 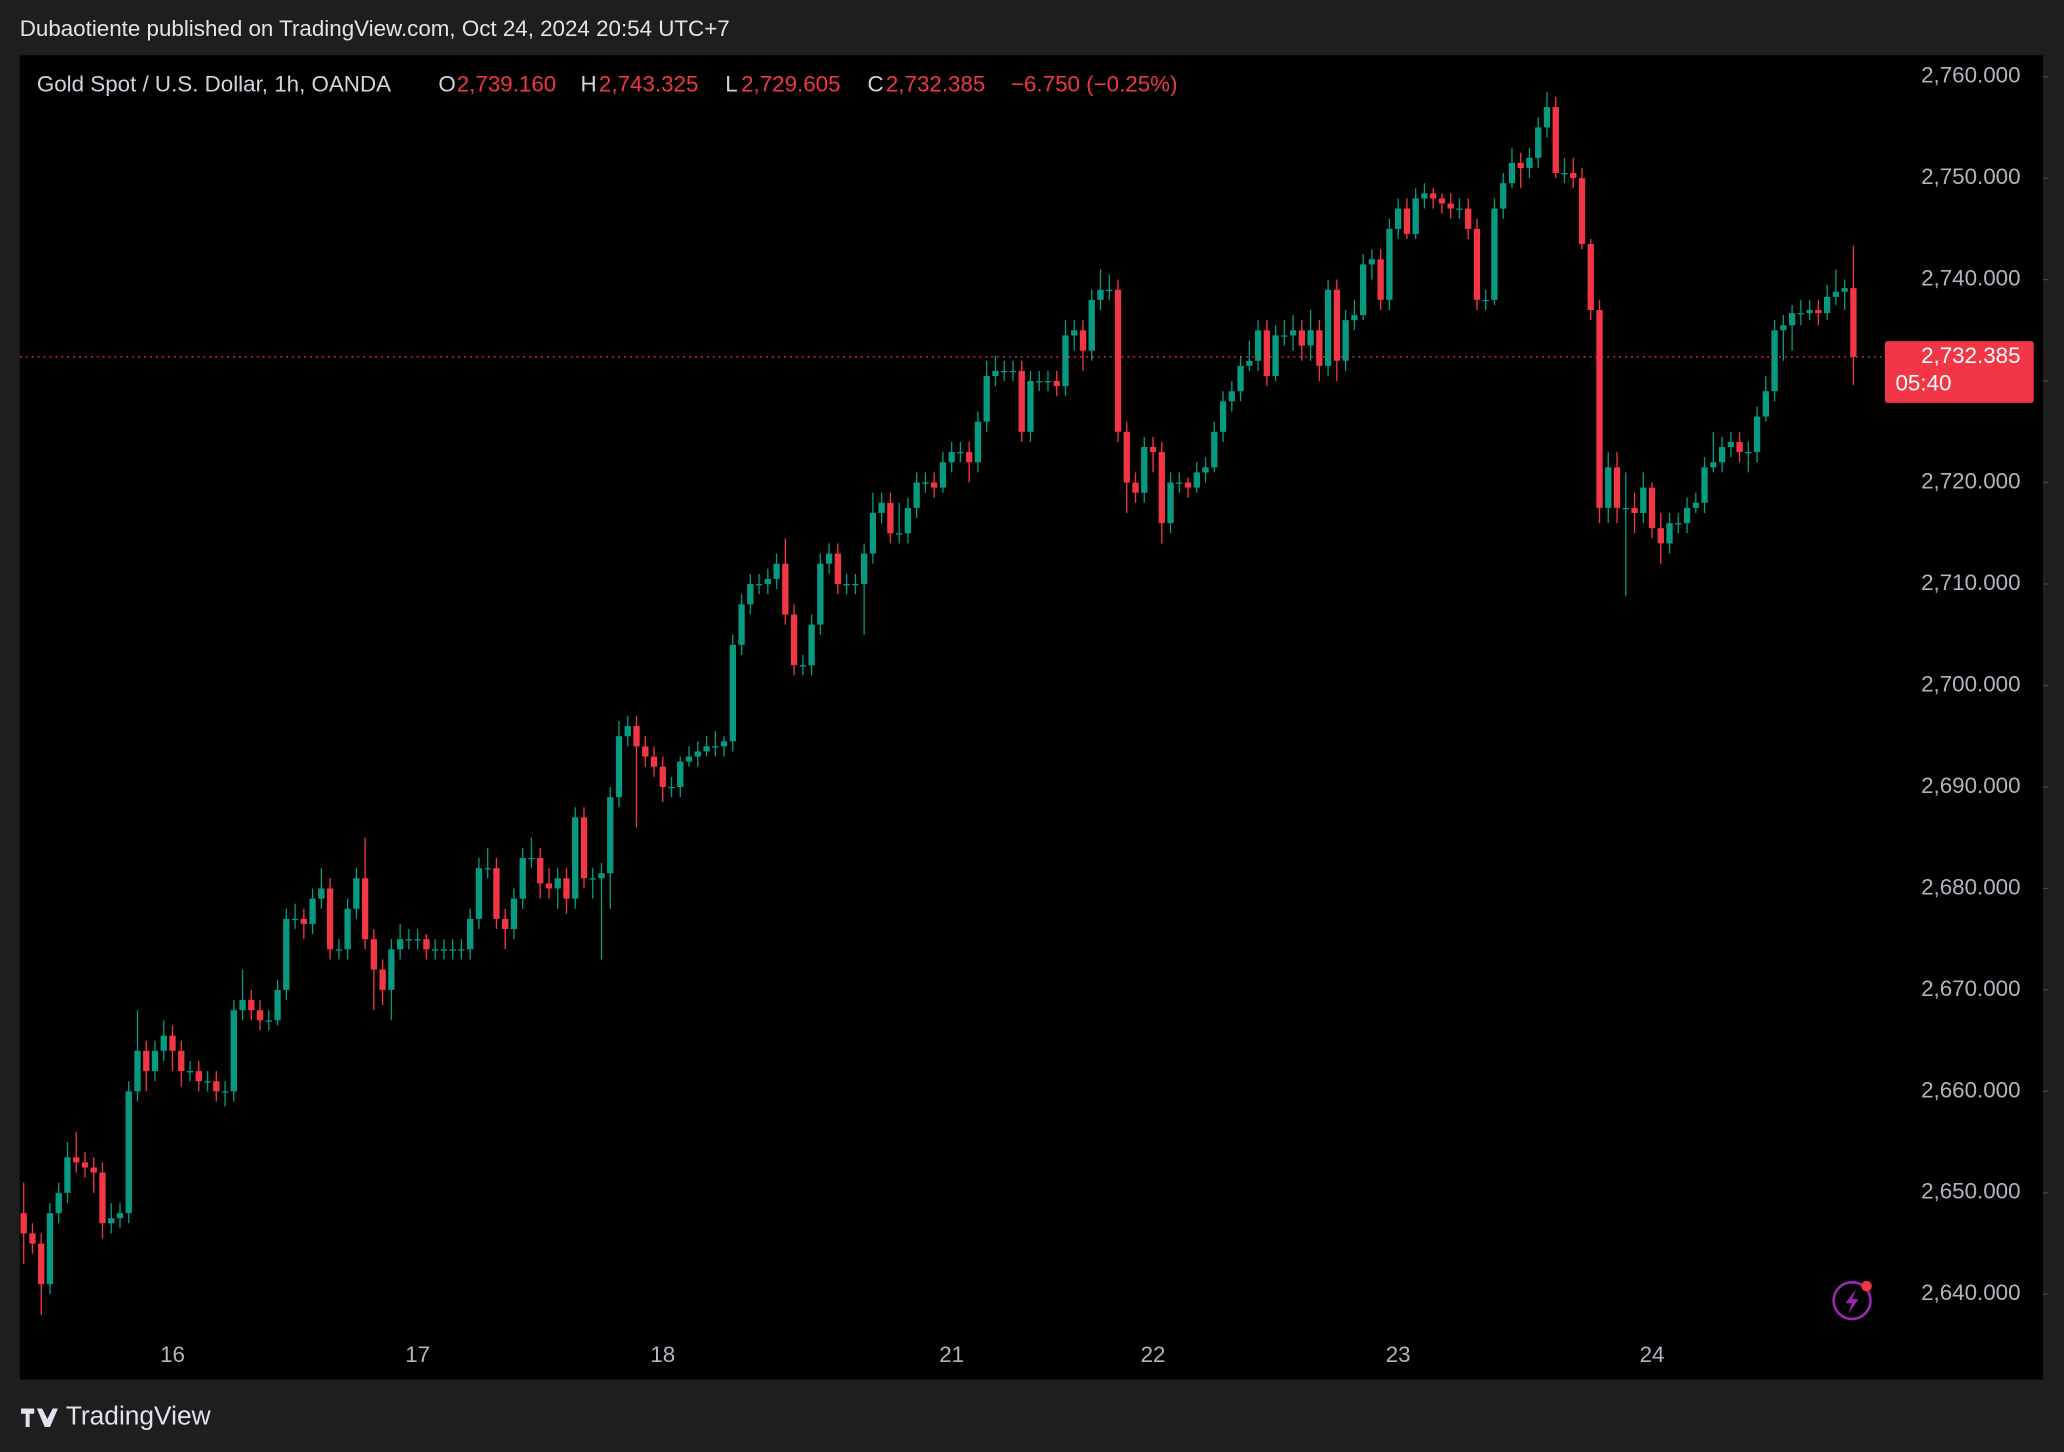 I want to click on ohlc-key: O, so click(x=446, y=84).